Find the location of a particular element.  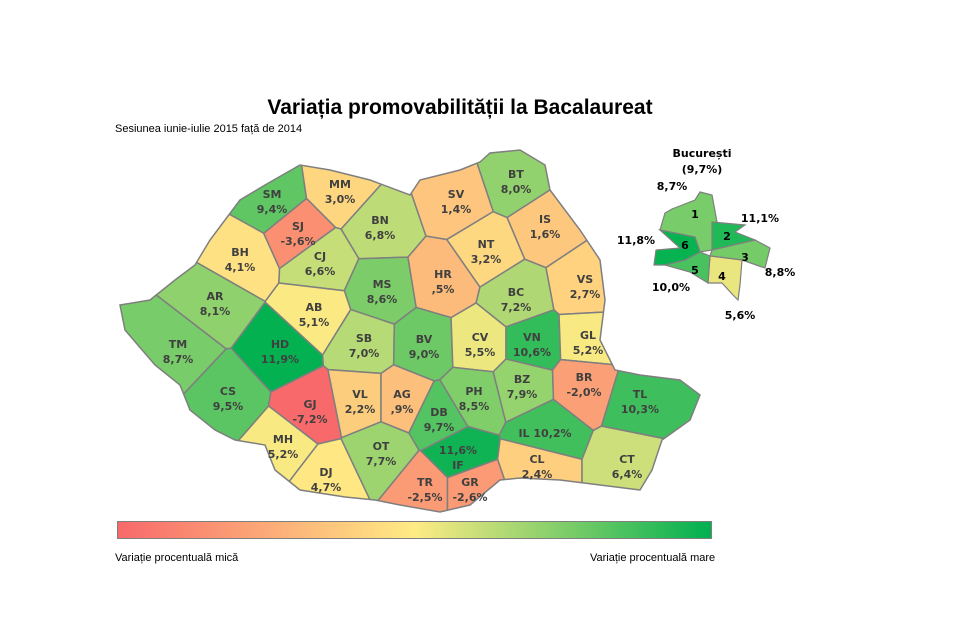

sector-number: 5 is located at coordinates (695, 270).